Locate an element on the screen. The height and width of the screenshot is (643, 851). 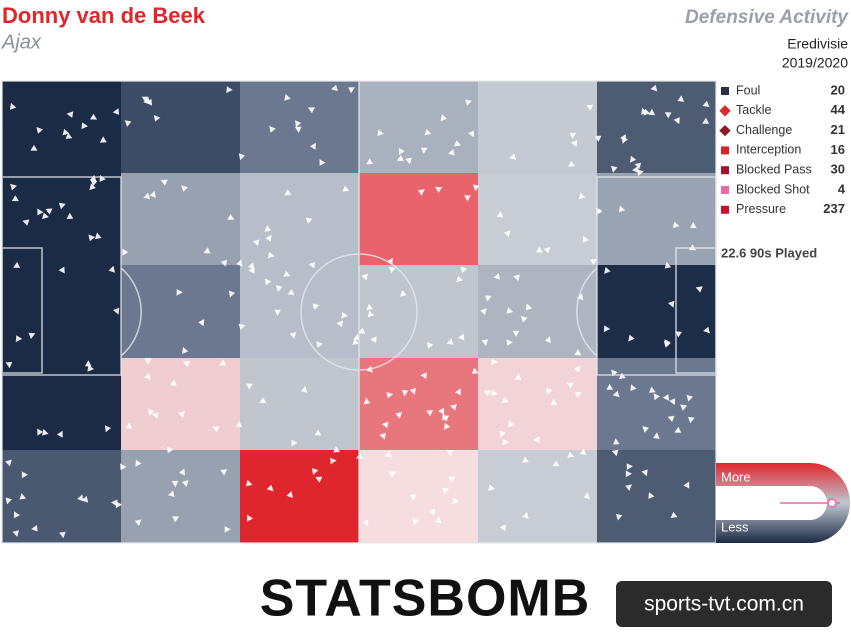
legend-label: Pressure is located at coordinates (761, 209).